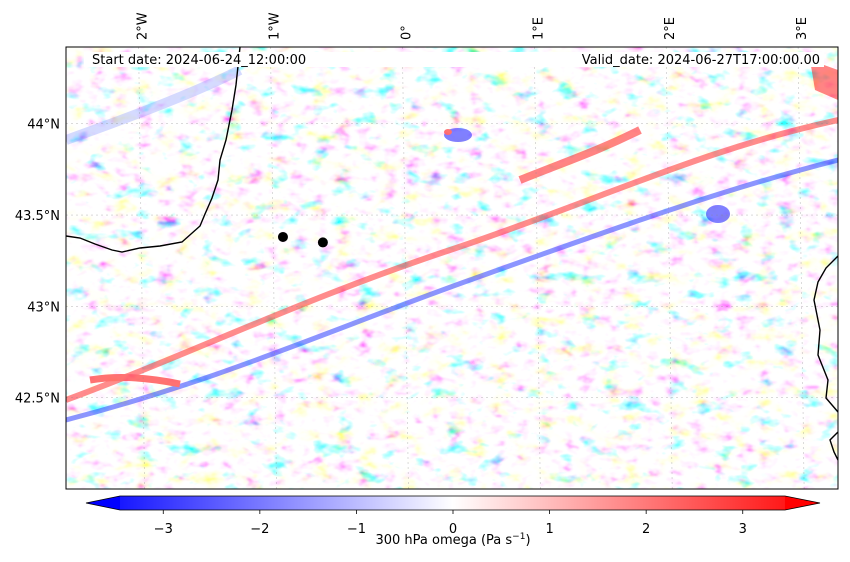 The image size is (850, 562). What do you see at coordinates (43, 125) in the screenshot?
I see `latitude-tick-label: 44°N` at bounding box center [43, 125].